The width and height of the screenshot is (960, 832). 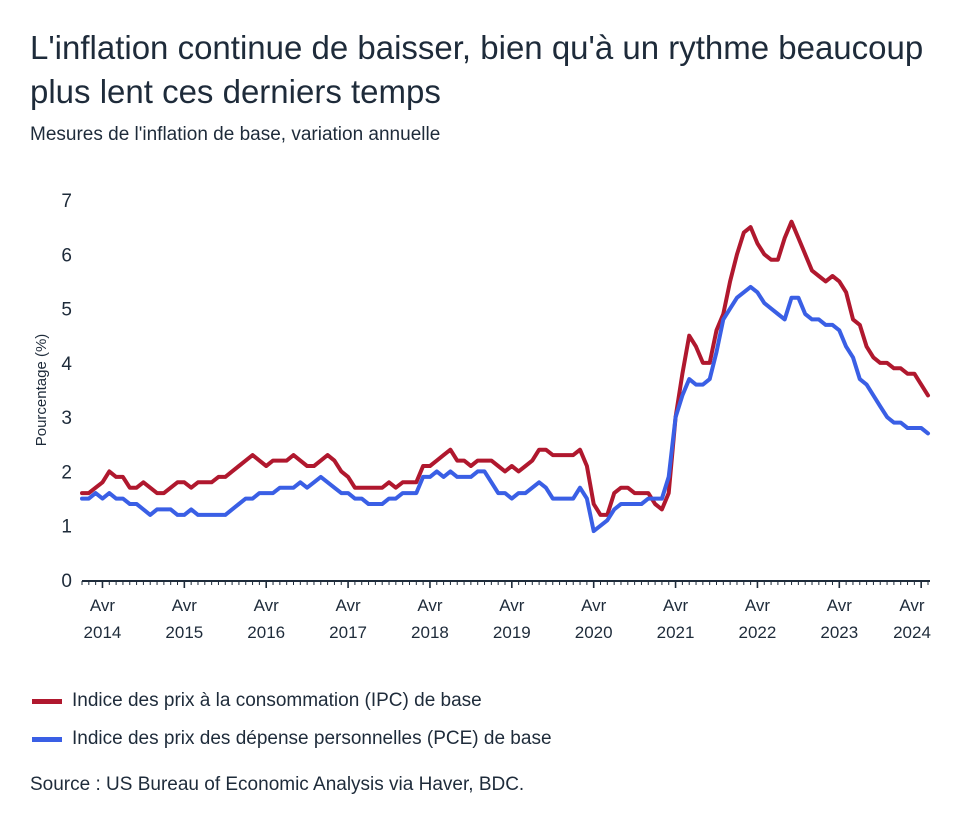 I want to click on y-tick-label: 5, so click(x=66, y=310).